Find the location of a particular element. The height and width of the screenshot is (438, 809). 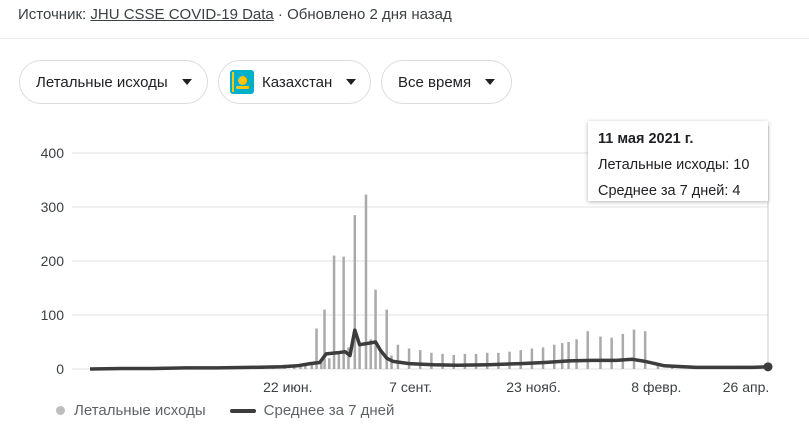

tooltip-date: 11 мая 2021 г. is located at coordinates (646, 139).